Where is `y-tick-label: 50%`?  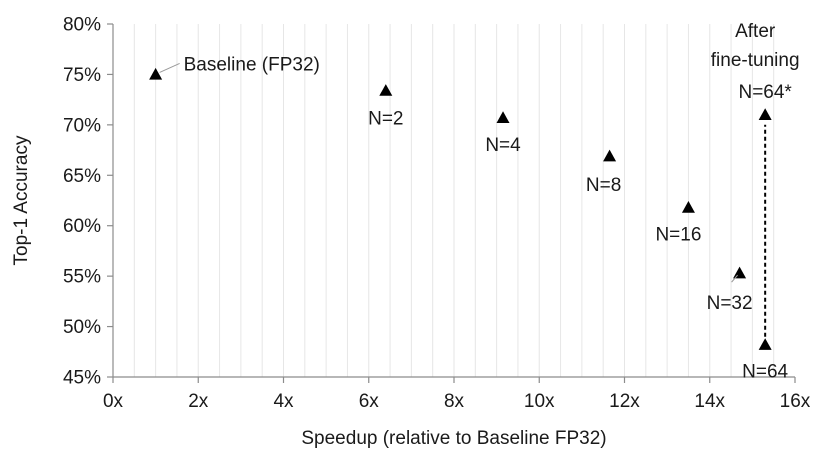 y-tick-label: 50% is located at coordinates (82, 327).